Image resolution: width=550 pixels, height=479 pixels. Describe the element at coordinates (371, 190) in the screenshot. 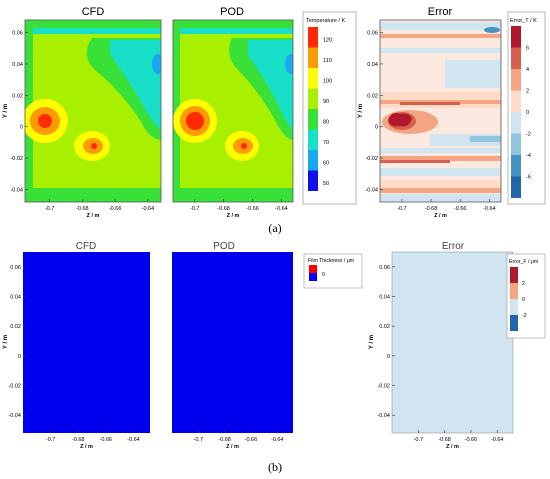

I see `a-error-ytick-label: -0.04` at that location.